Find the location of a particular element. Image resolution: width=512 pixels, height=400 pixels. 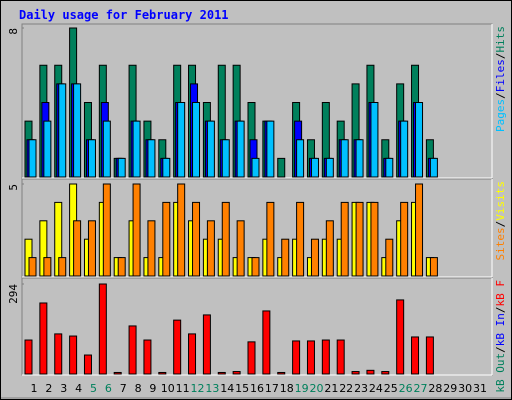

x-tick-label: 9 is located at coordinates (152, 388).